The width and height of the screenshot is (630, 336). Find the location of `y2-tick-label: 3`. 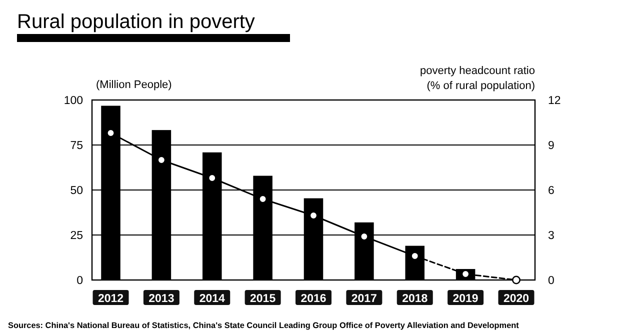

y2-tick-label: 3 is located at coordinates (551, 236).